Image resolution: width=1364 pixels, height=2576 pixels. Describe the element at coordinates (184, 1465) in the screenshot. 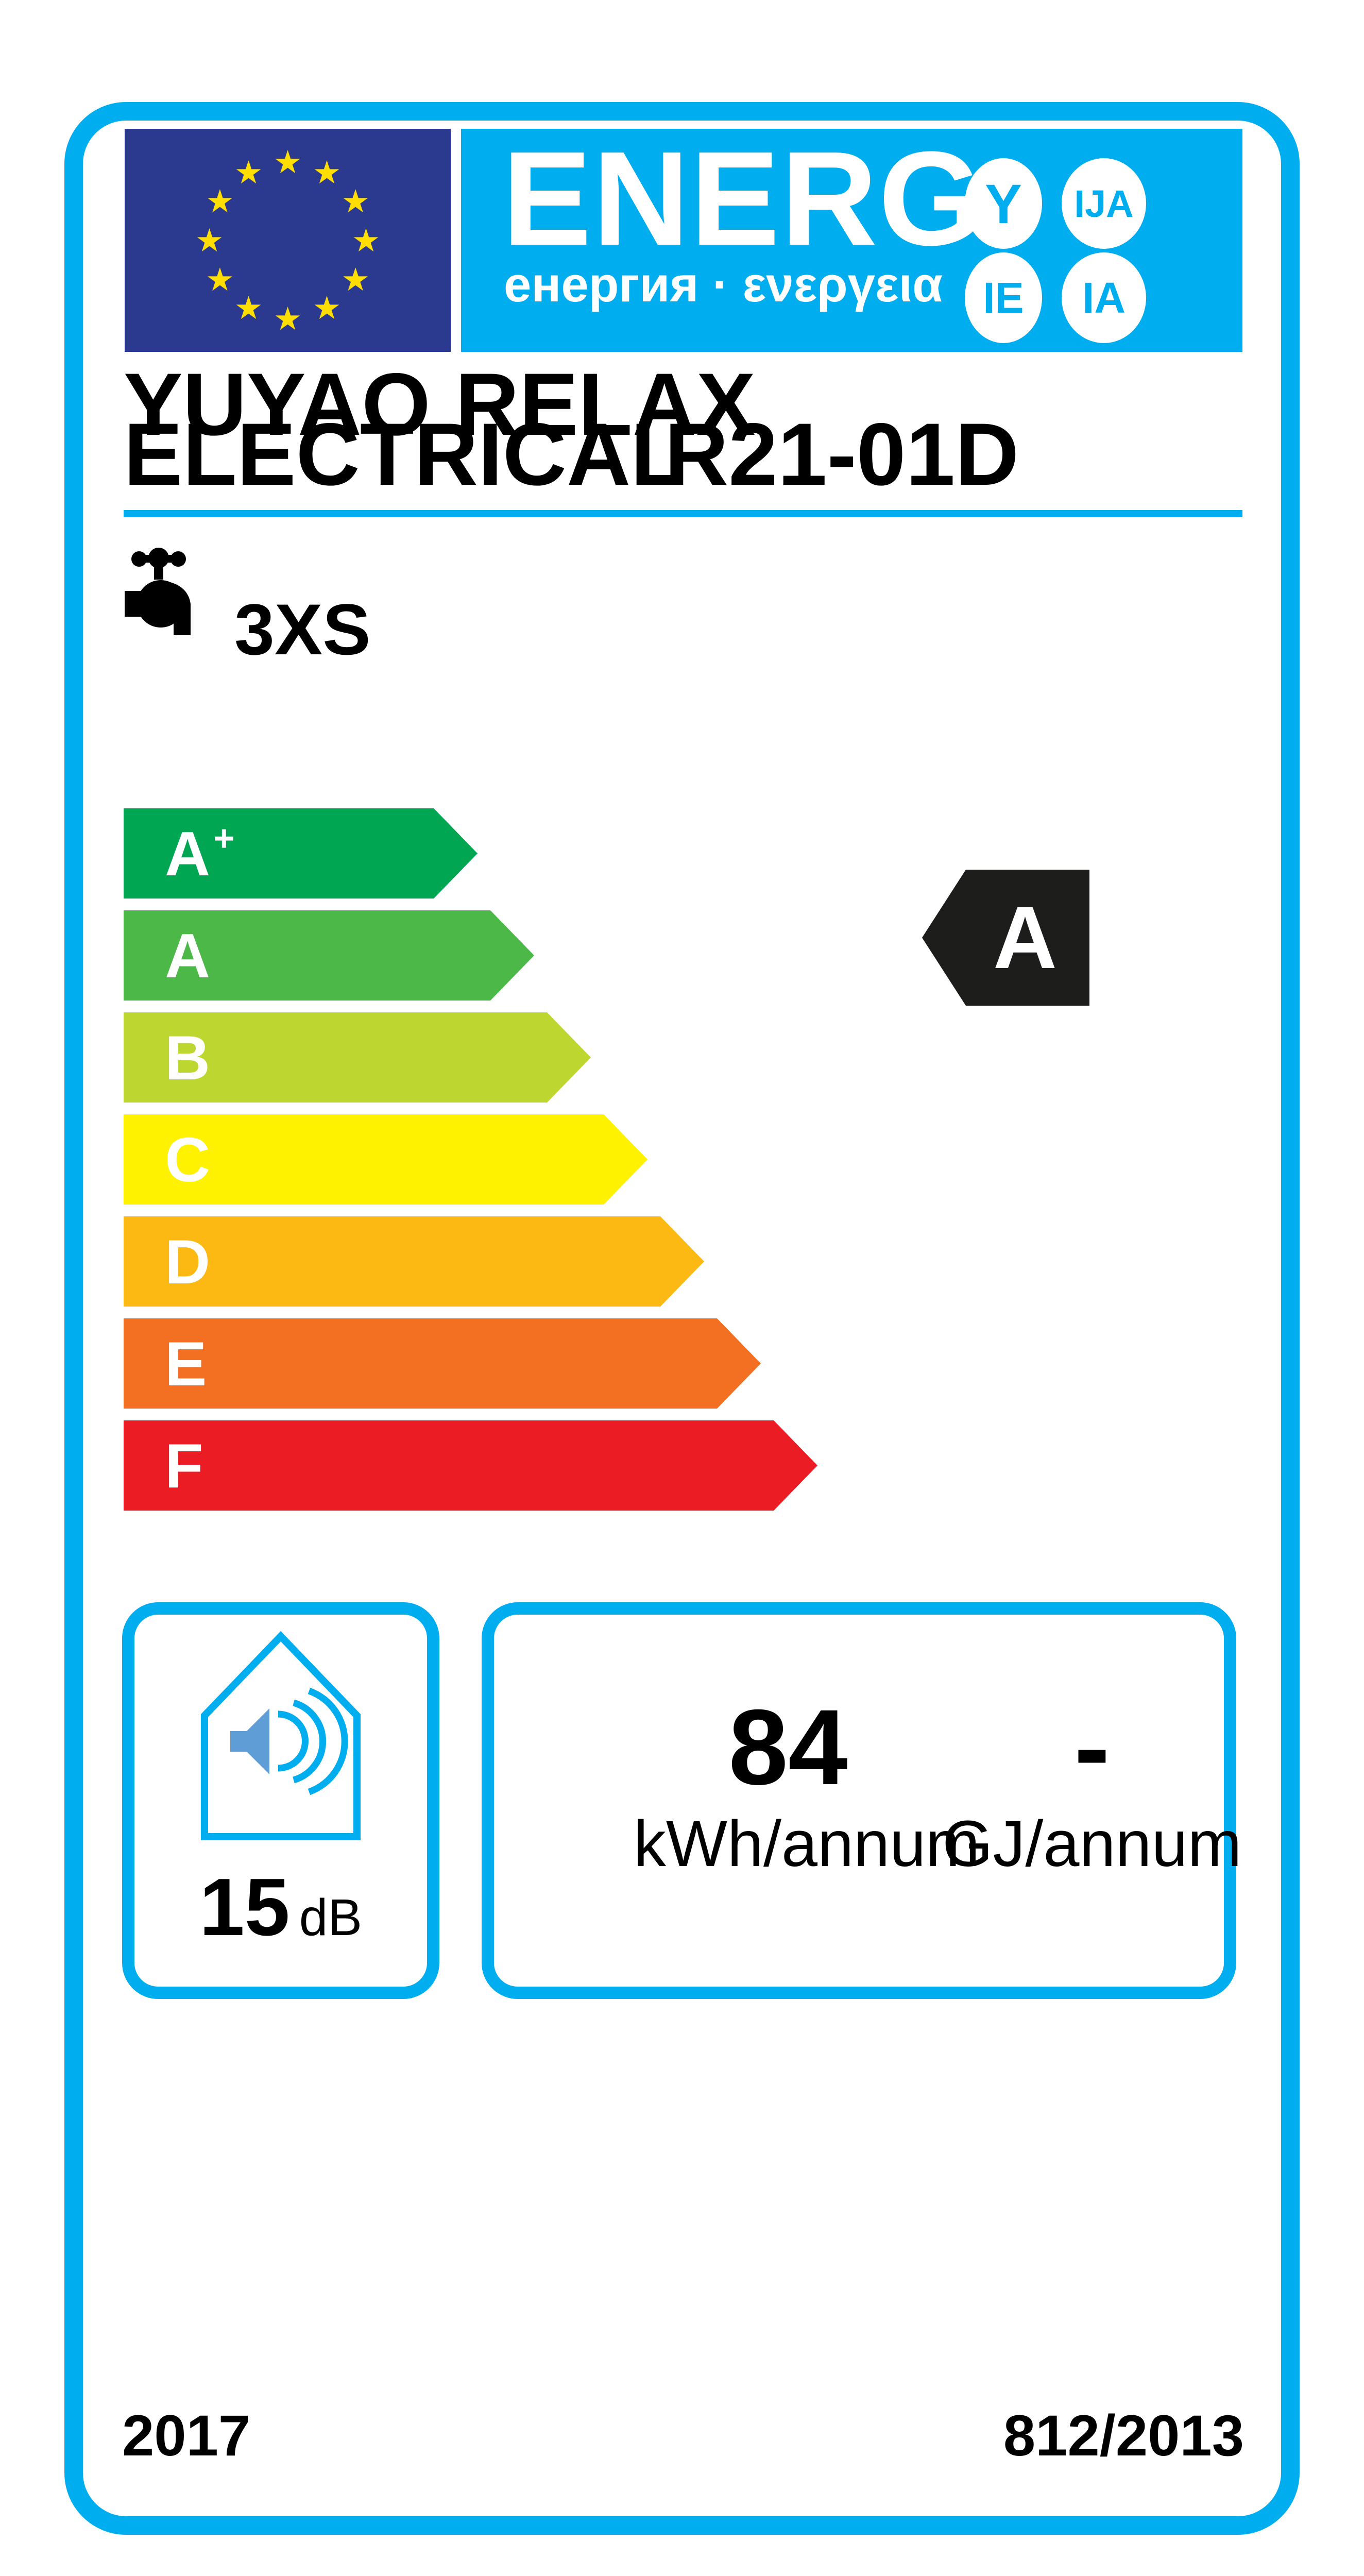

I see `rating-bar-label: F` at that location.